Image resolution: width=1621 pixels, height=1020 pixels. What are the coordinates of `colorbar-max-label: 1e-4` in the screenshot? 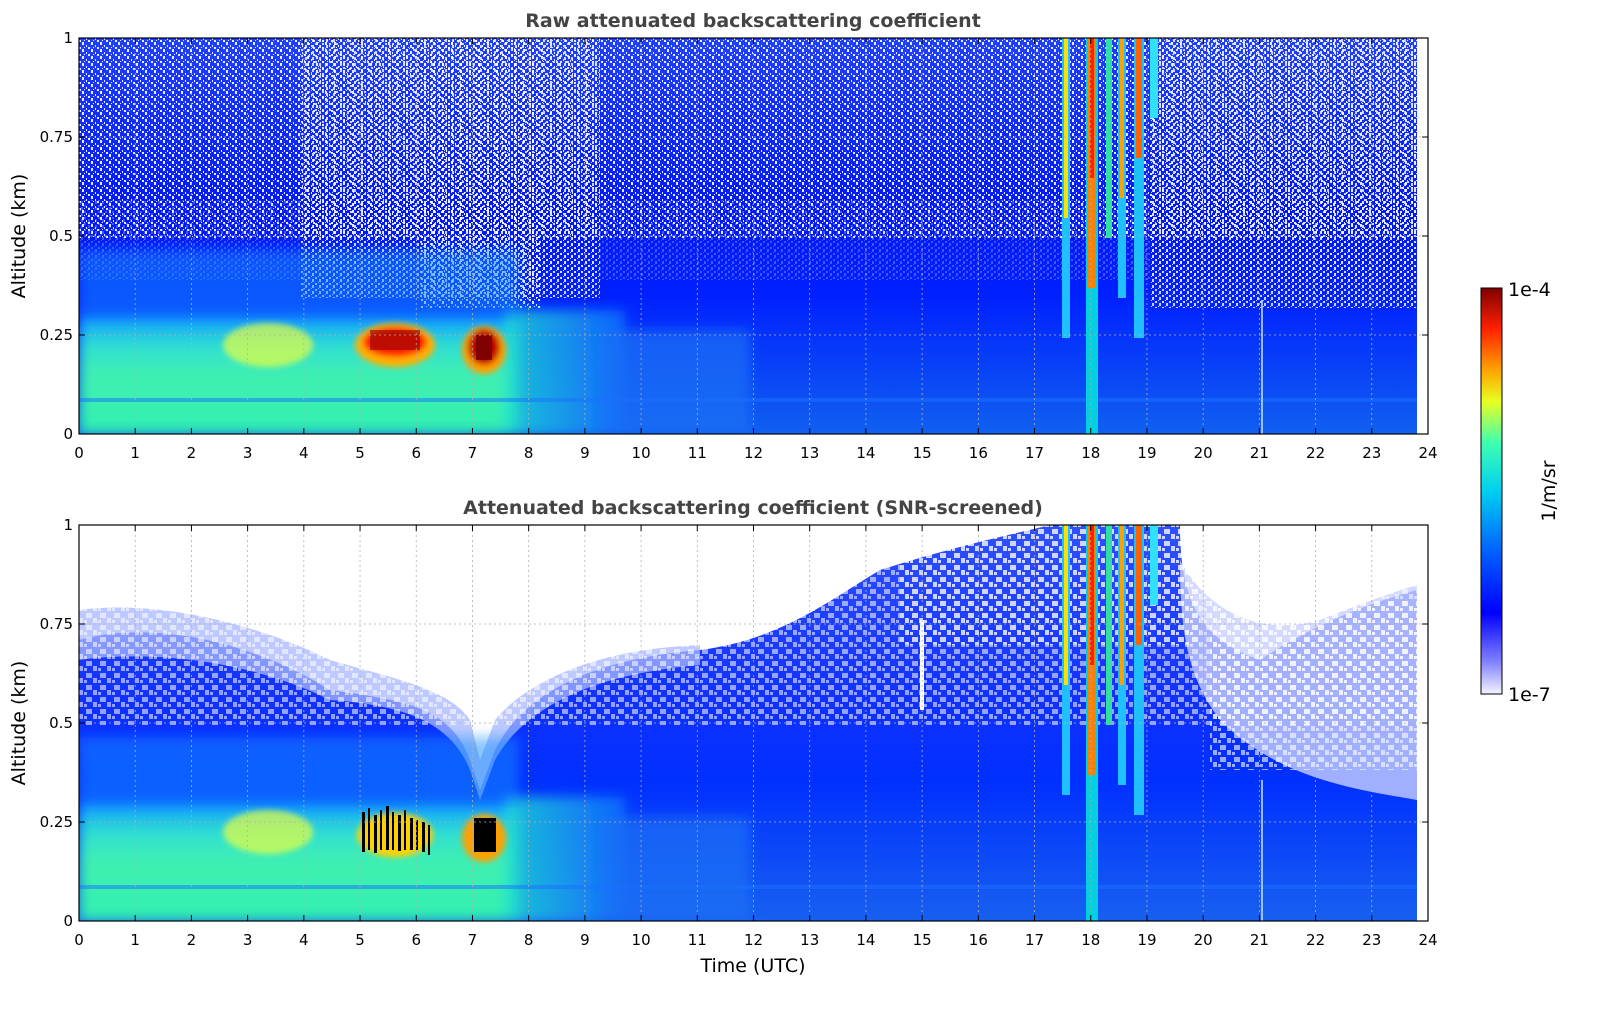 It's located at (1529, 290).